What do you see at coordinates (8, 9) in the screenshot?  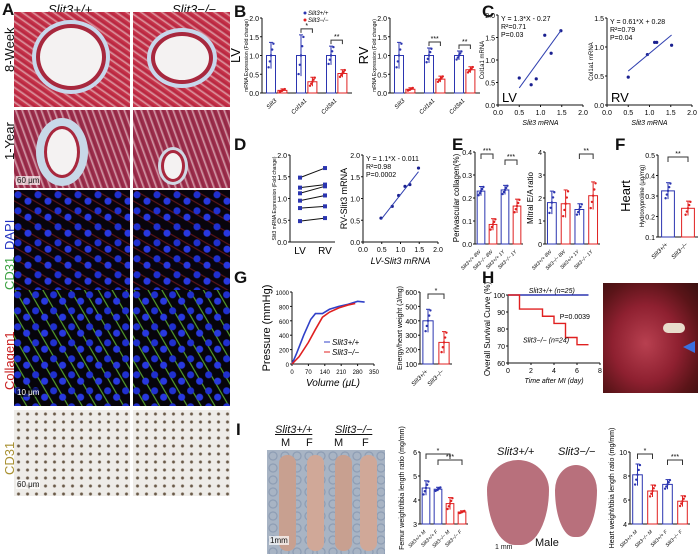 I see `panel-letter-a: A` at bounding box center [8, 9].